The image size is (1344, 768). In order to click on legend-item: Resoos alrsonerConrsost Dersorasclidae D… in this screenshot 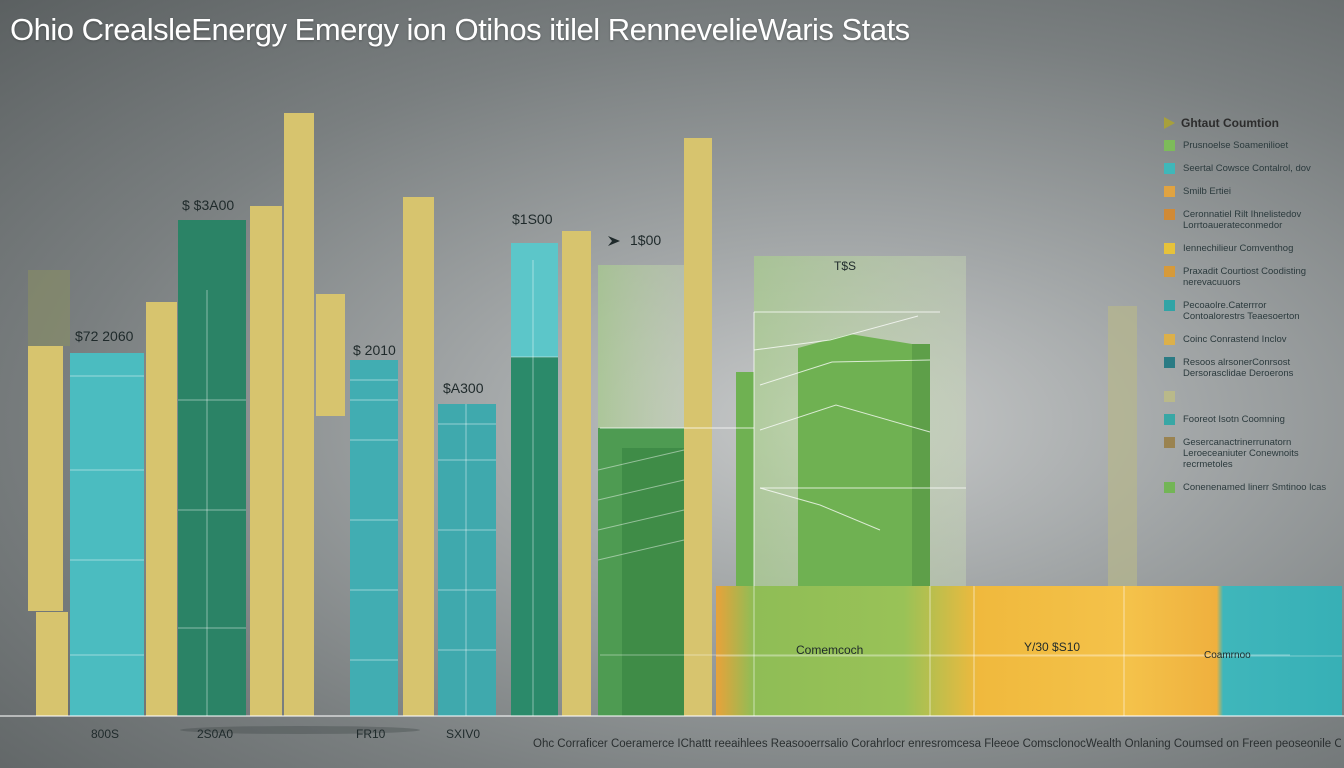, I will do `click(1252, 368)`.